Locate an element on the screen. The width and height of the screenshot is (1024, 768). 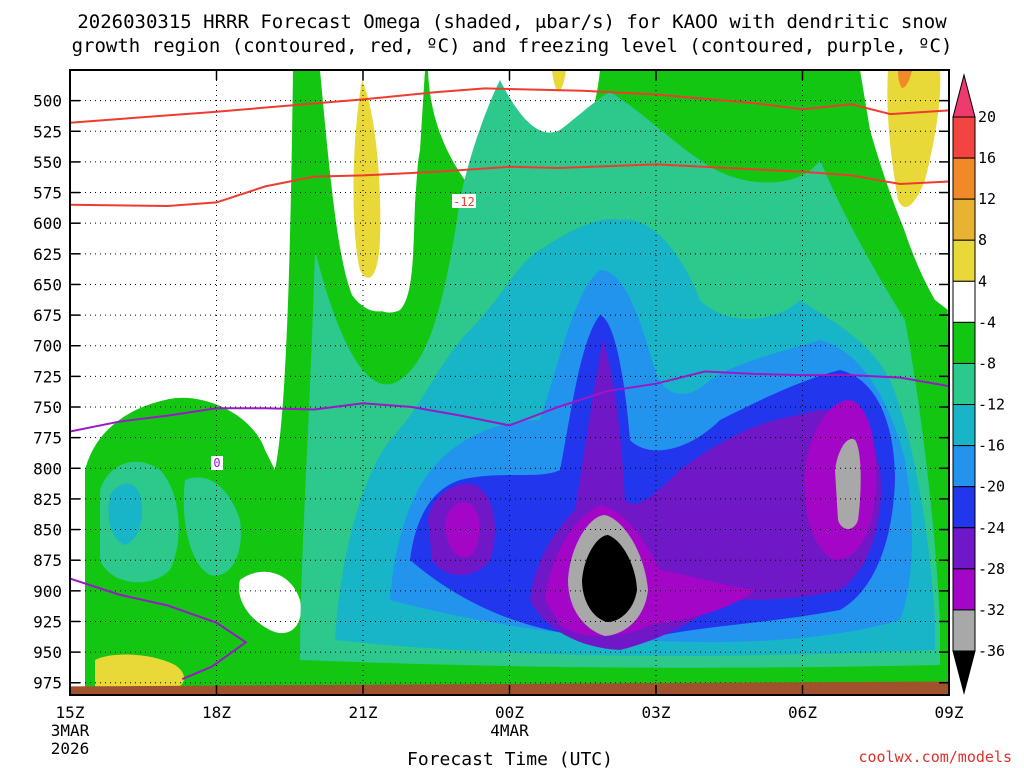
omega-region-gray-right is located at coordinates (848, 483).